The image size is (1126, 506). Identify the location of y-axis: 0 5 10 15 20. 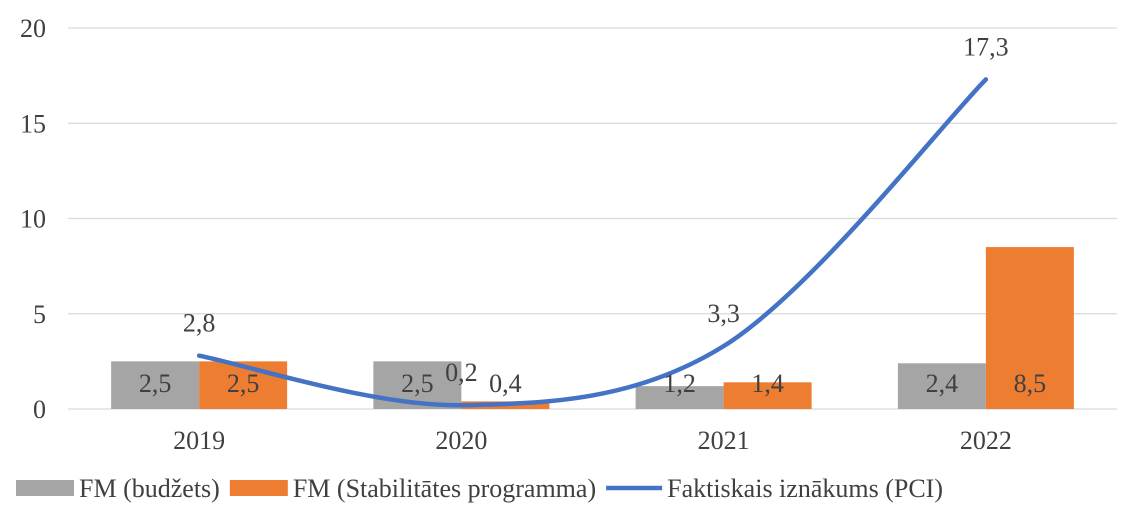
(33, 219).